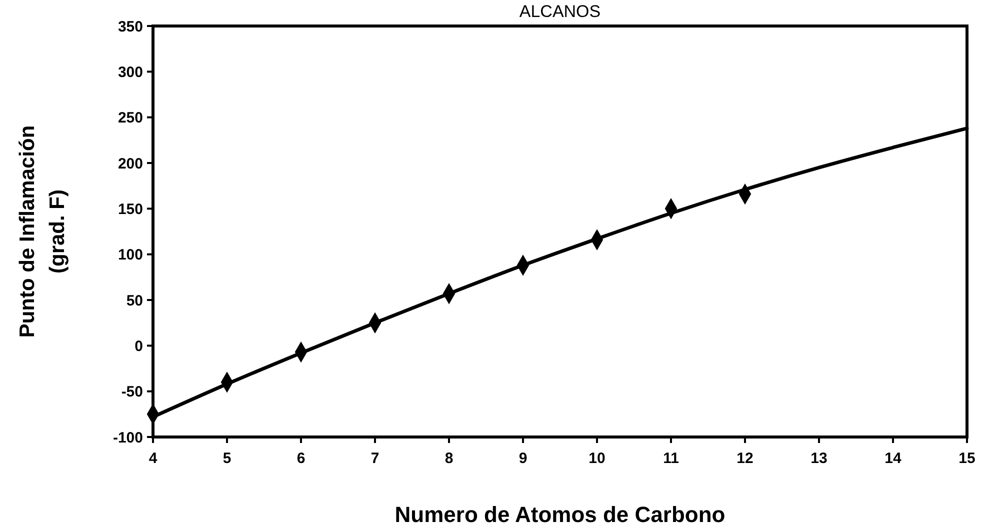  What do you see at coordinates (523, 458) in the screenshot?
I see `x-tick-label: 9` at bounding box center [523, 458].